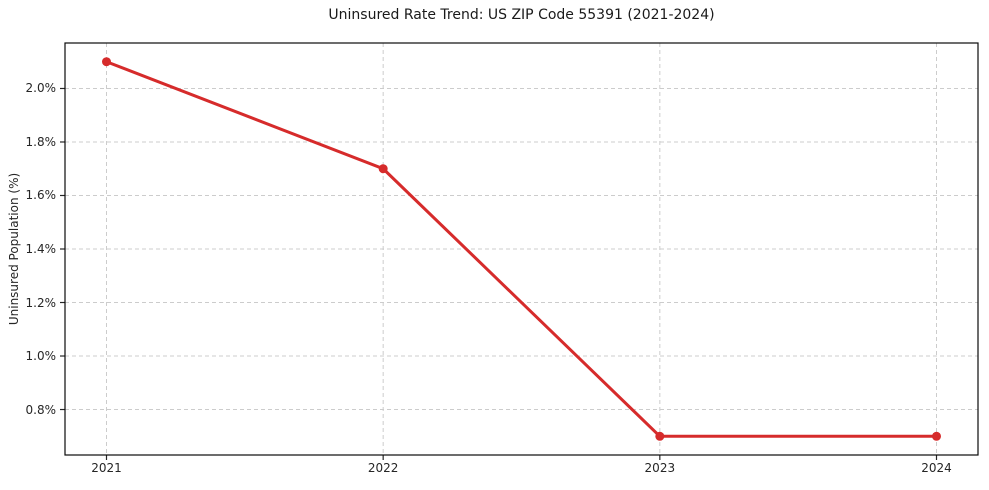 The width and height of the screenshot is (989, 490). What do you see at coordinates (106, 468) in the screenshot?
I see `x-tick-label: 2021` at bounding box center [106, 468].